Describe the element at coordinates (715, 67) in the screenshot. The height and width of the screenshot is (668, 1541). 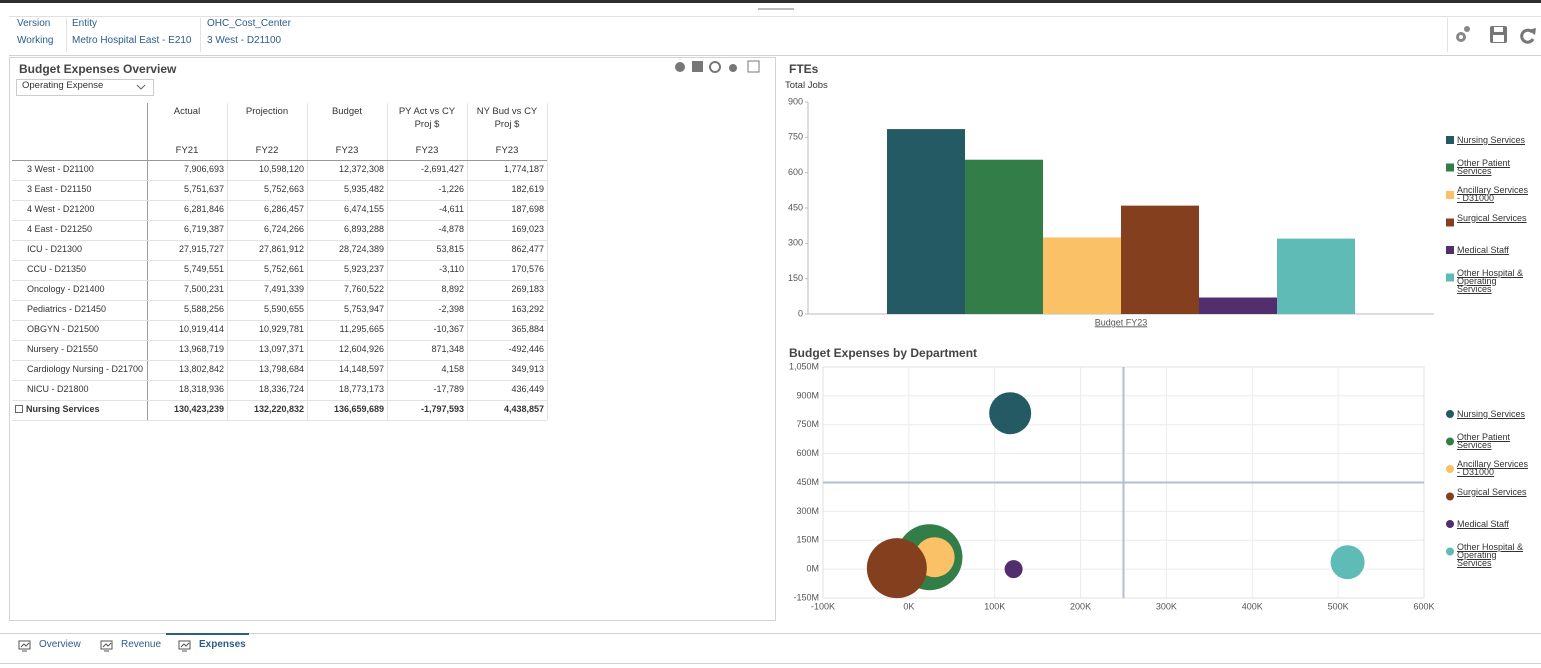
I see `refresh-icon` at that location.